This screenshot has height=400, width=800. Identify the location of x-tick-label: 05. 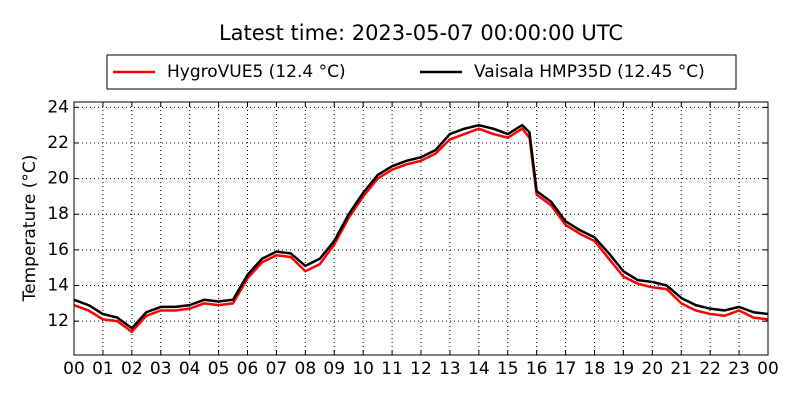
(219, 369).